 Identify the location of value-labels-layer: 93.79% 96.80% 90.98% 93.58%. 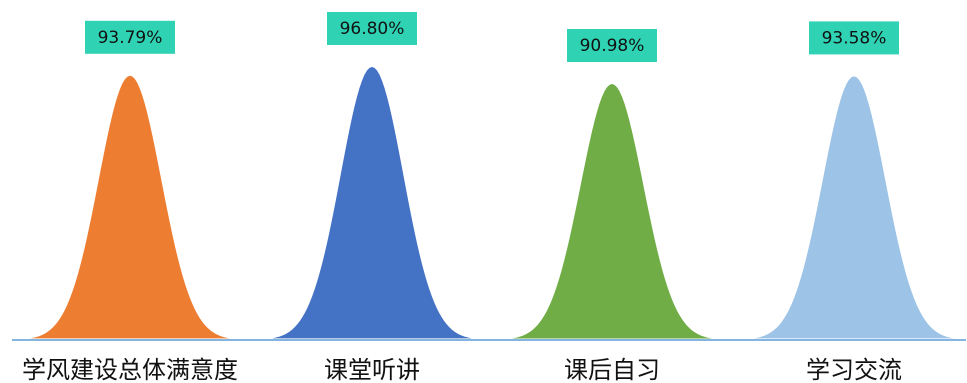
(492, 37).